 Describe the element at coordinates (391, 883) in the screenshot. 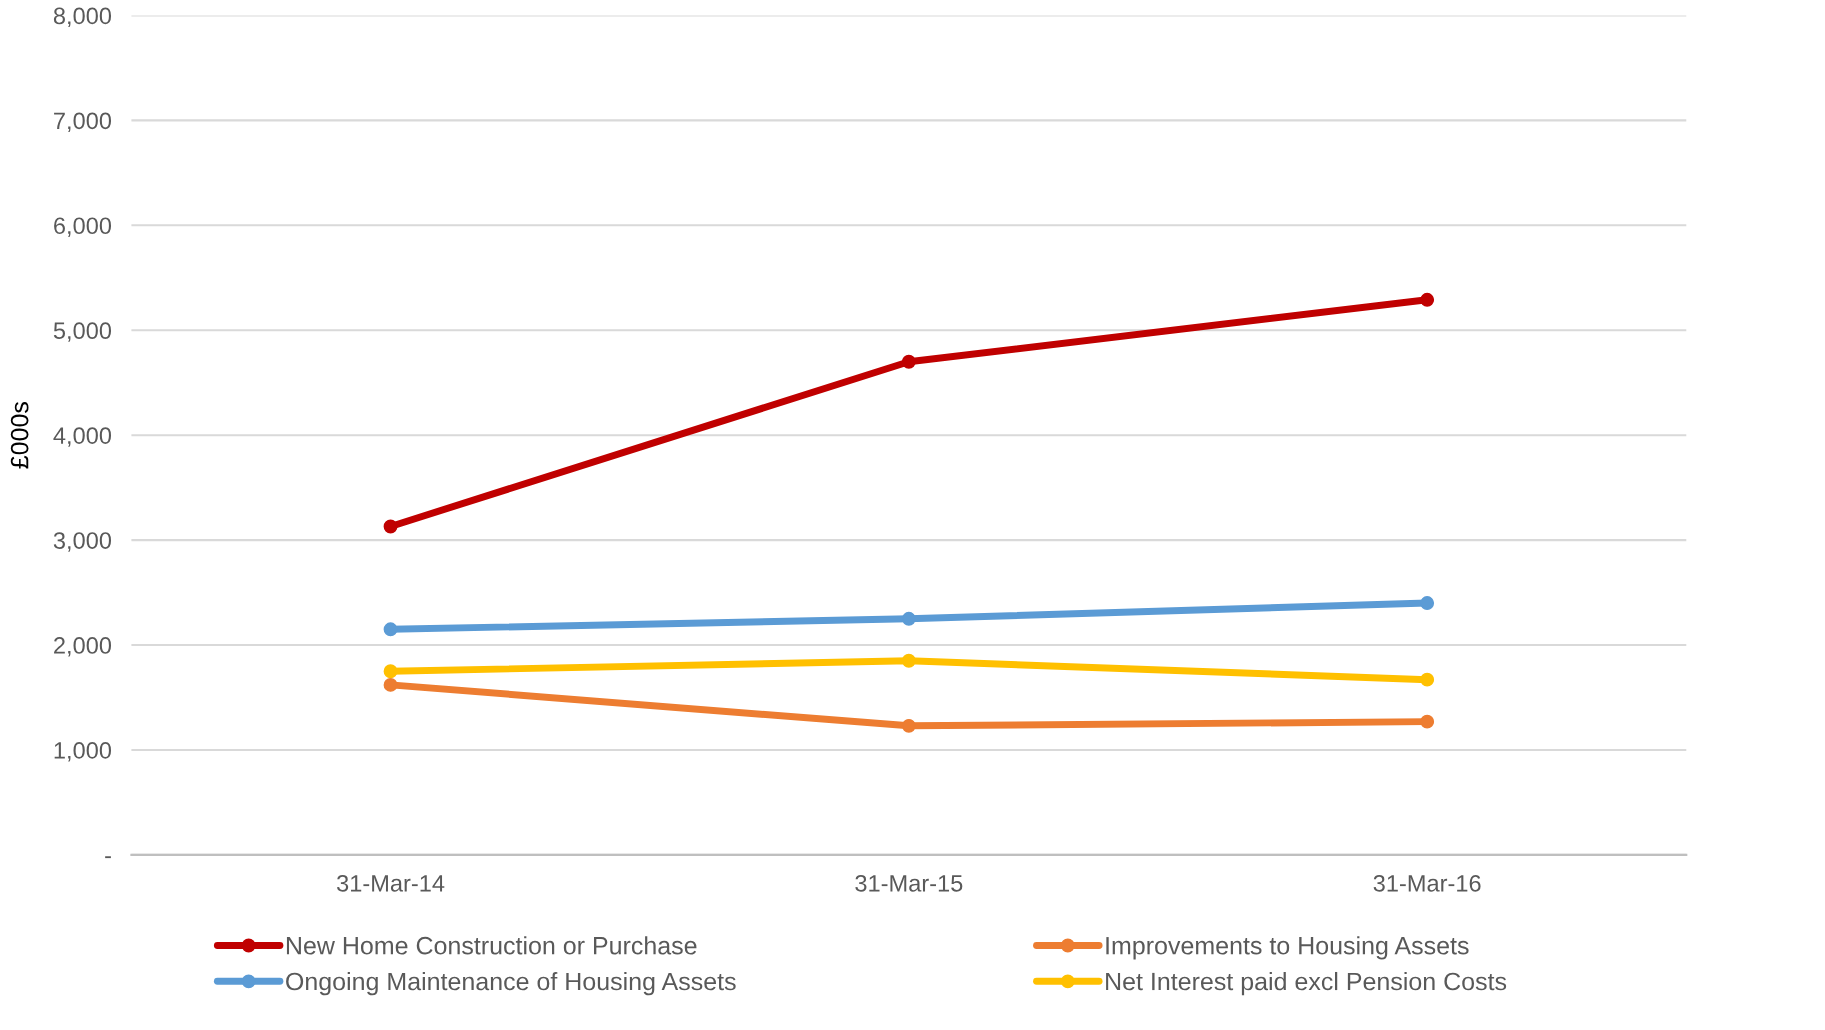

I see `x-tick-label: 31-Mar-14` at that location.